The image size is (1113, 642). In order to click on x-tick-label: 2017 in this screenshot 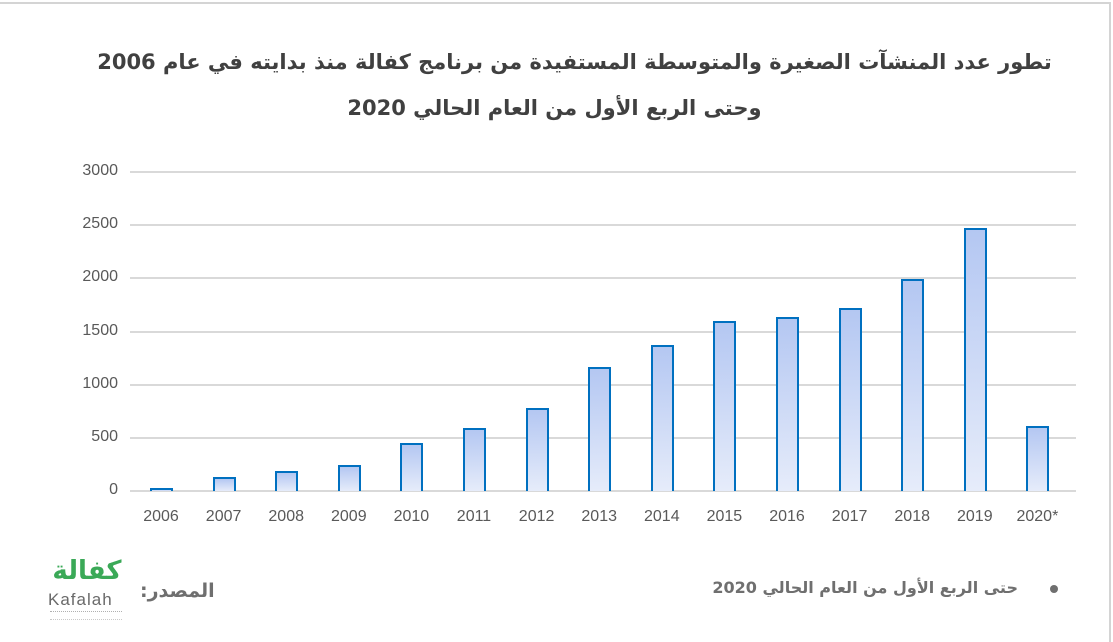, I will do `click(849, 516)`.